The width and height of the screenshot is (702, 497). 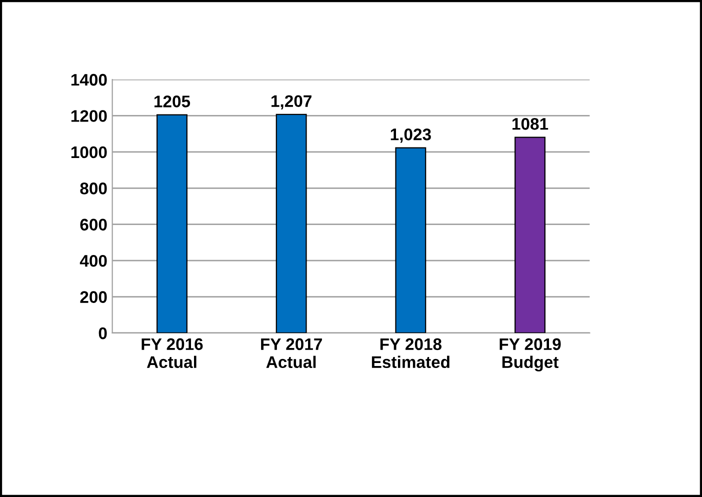 I want to click on y-tick-label: 800, so click(x=93, y=188).